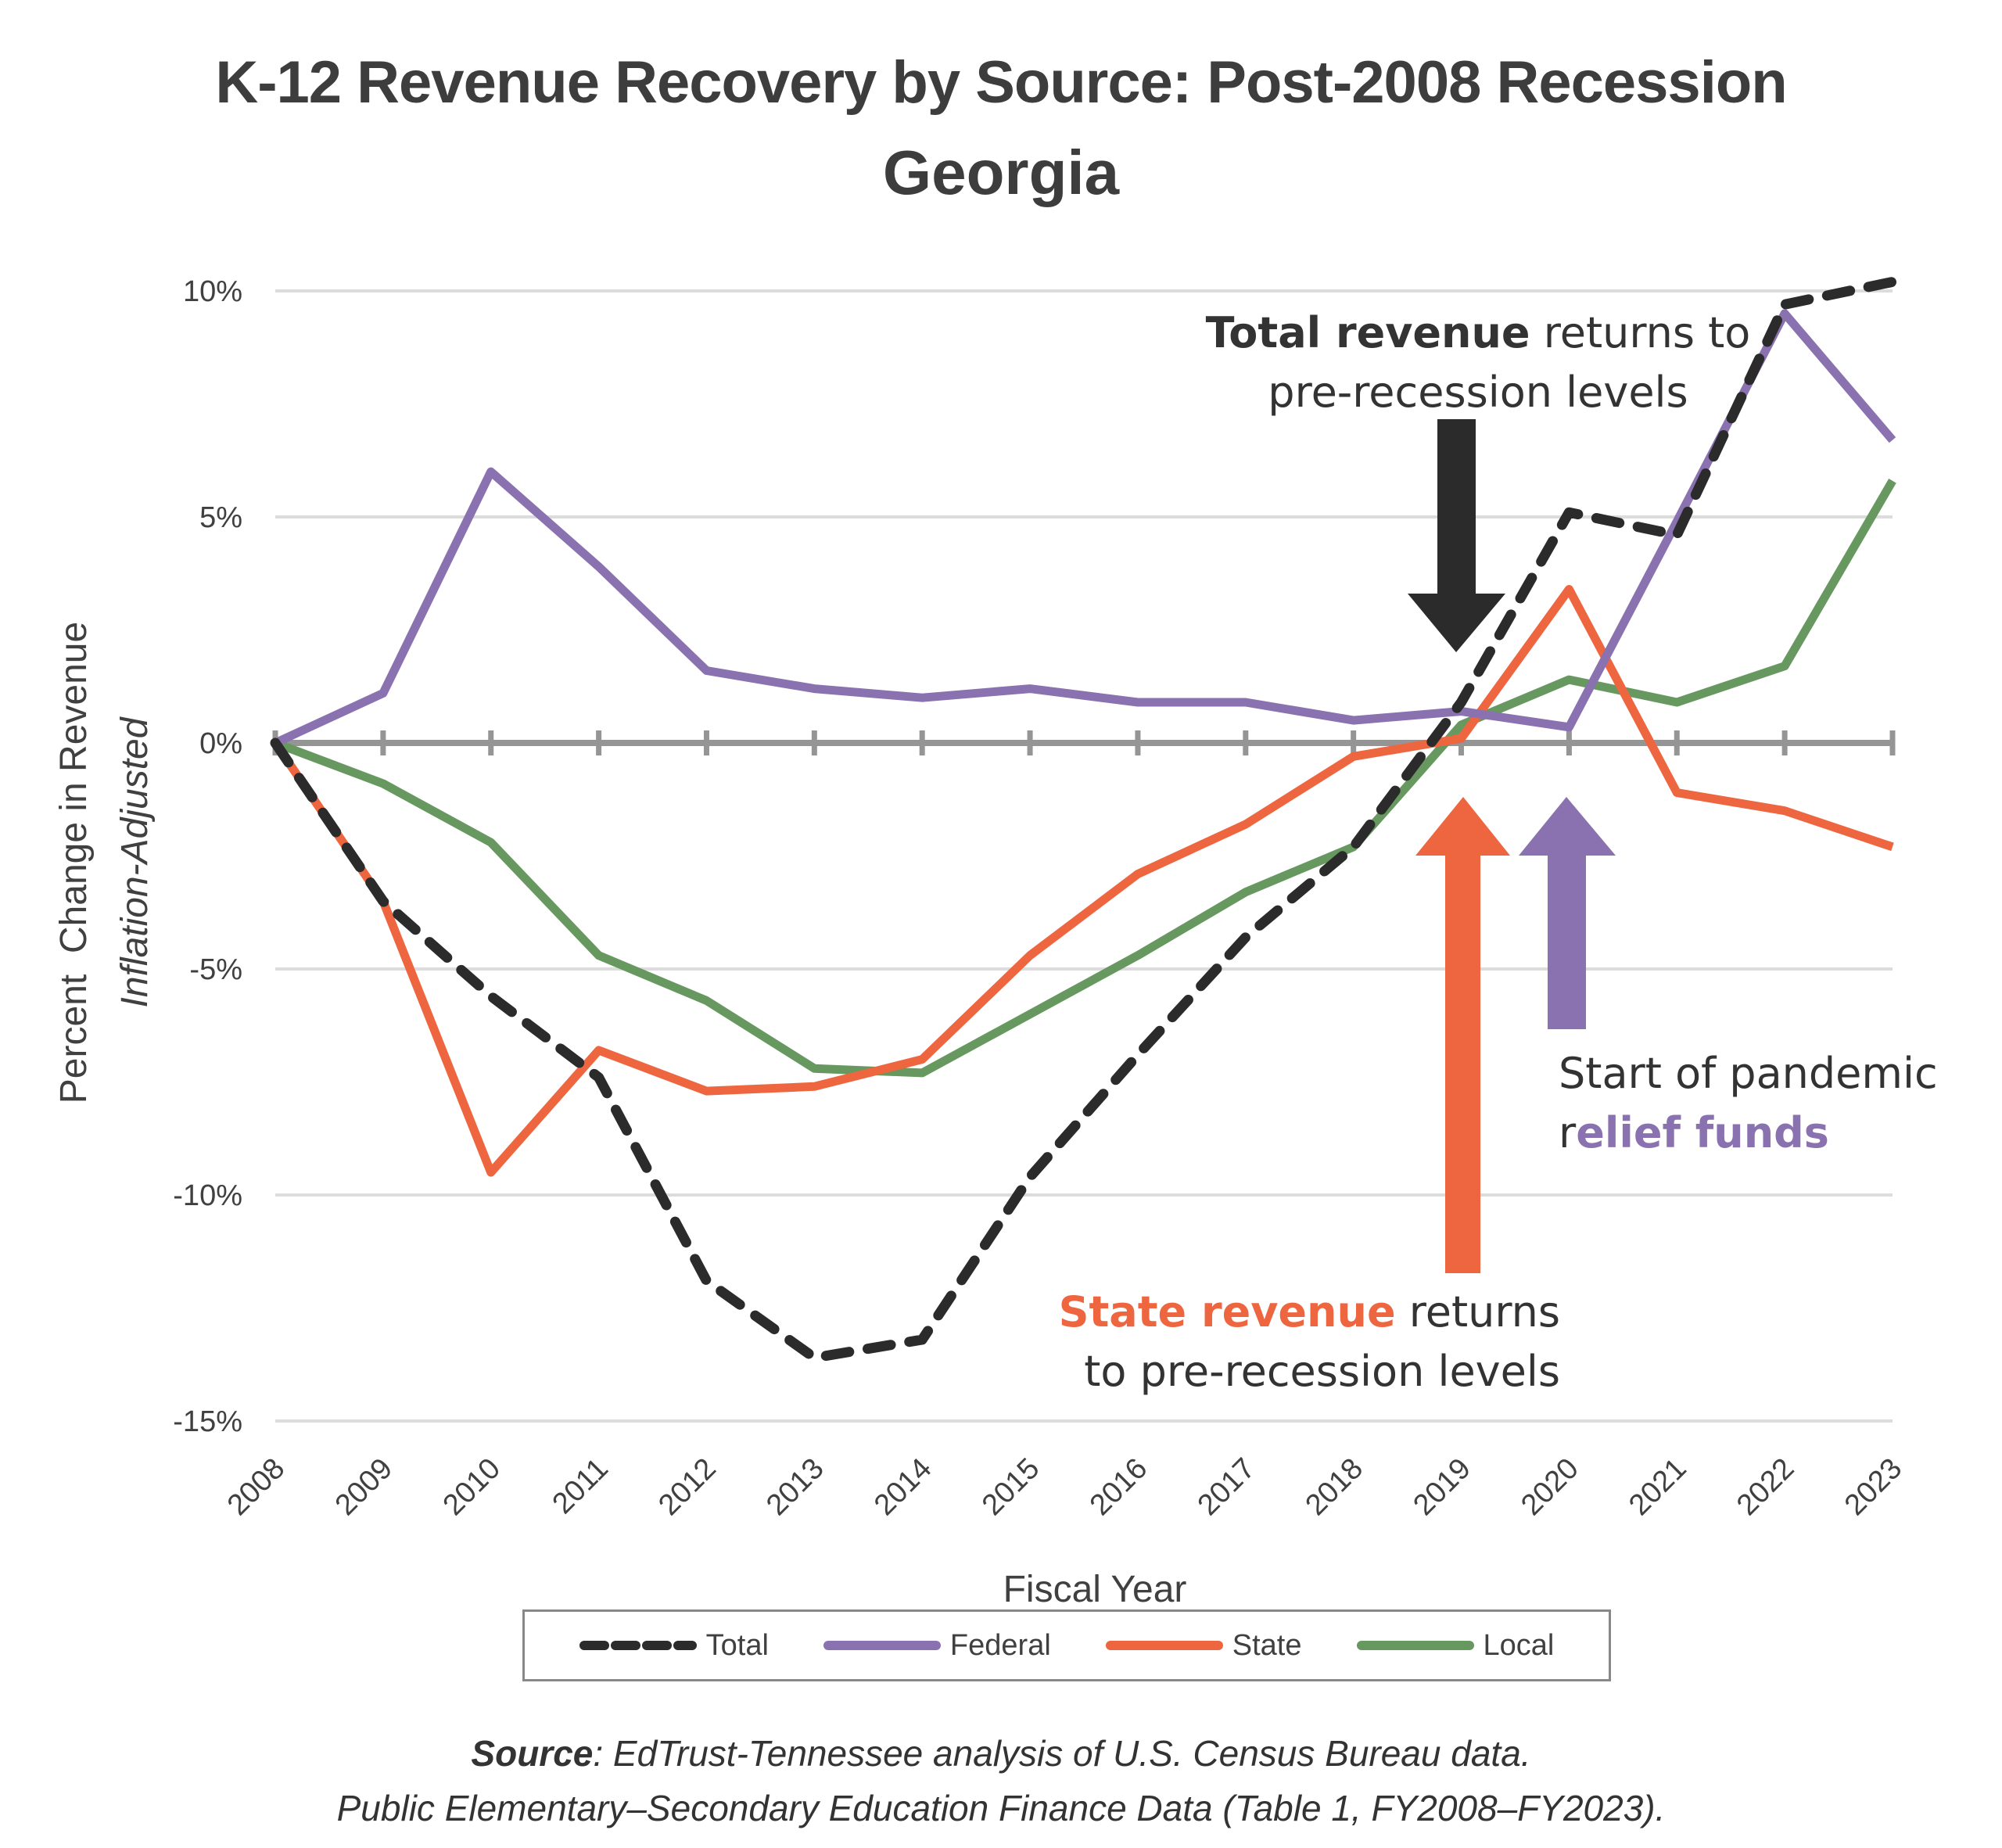 This screenshot has width=2002, height=1848. I want to click on y-tick-label: -10%, so click(207, 1195).